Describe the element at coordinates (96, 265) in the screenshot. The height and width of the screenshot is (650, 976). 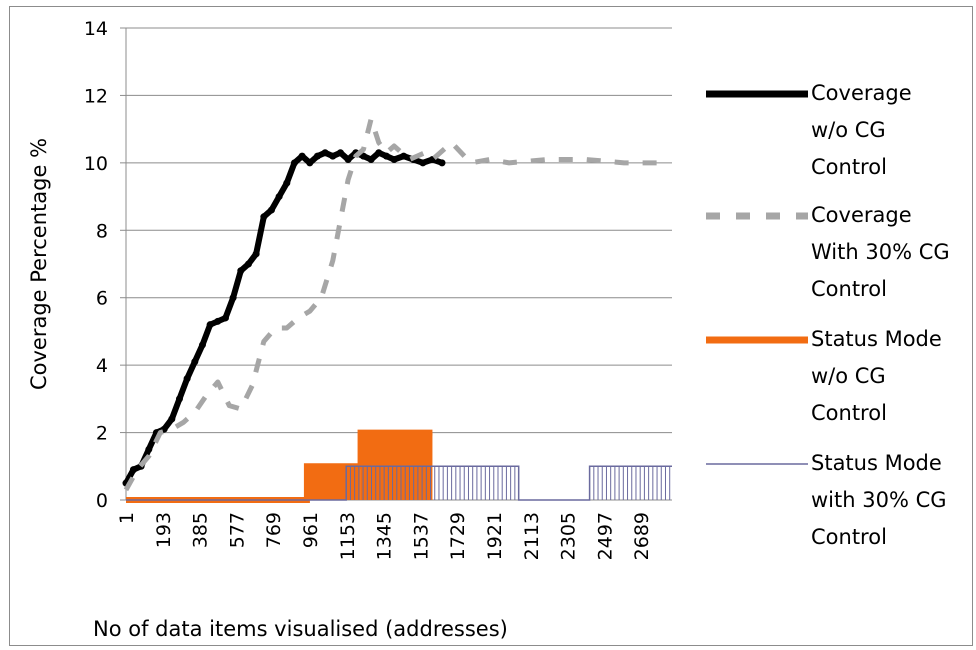
I see `y-tick-labels: 0 2 4 6 8 10 12 14` at that location.